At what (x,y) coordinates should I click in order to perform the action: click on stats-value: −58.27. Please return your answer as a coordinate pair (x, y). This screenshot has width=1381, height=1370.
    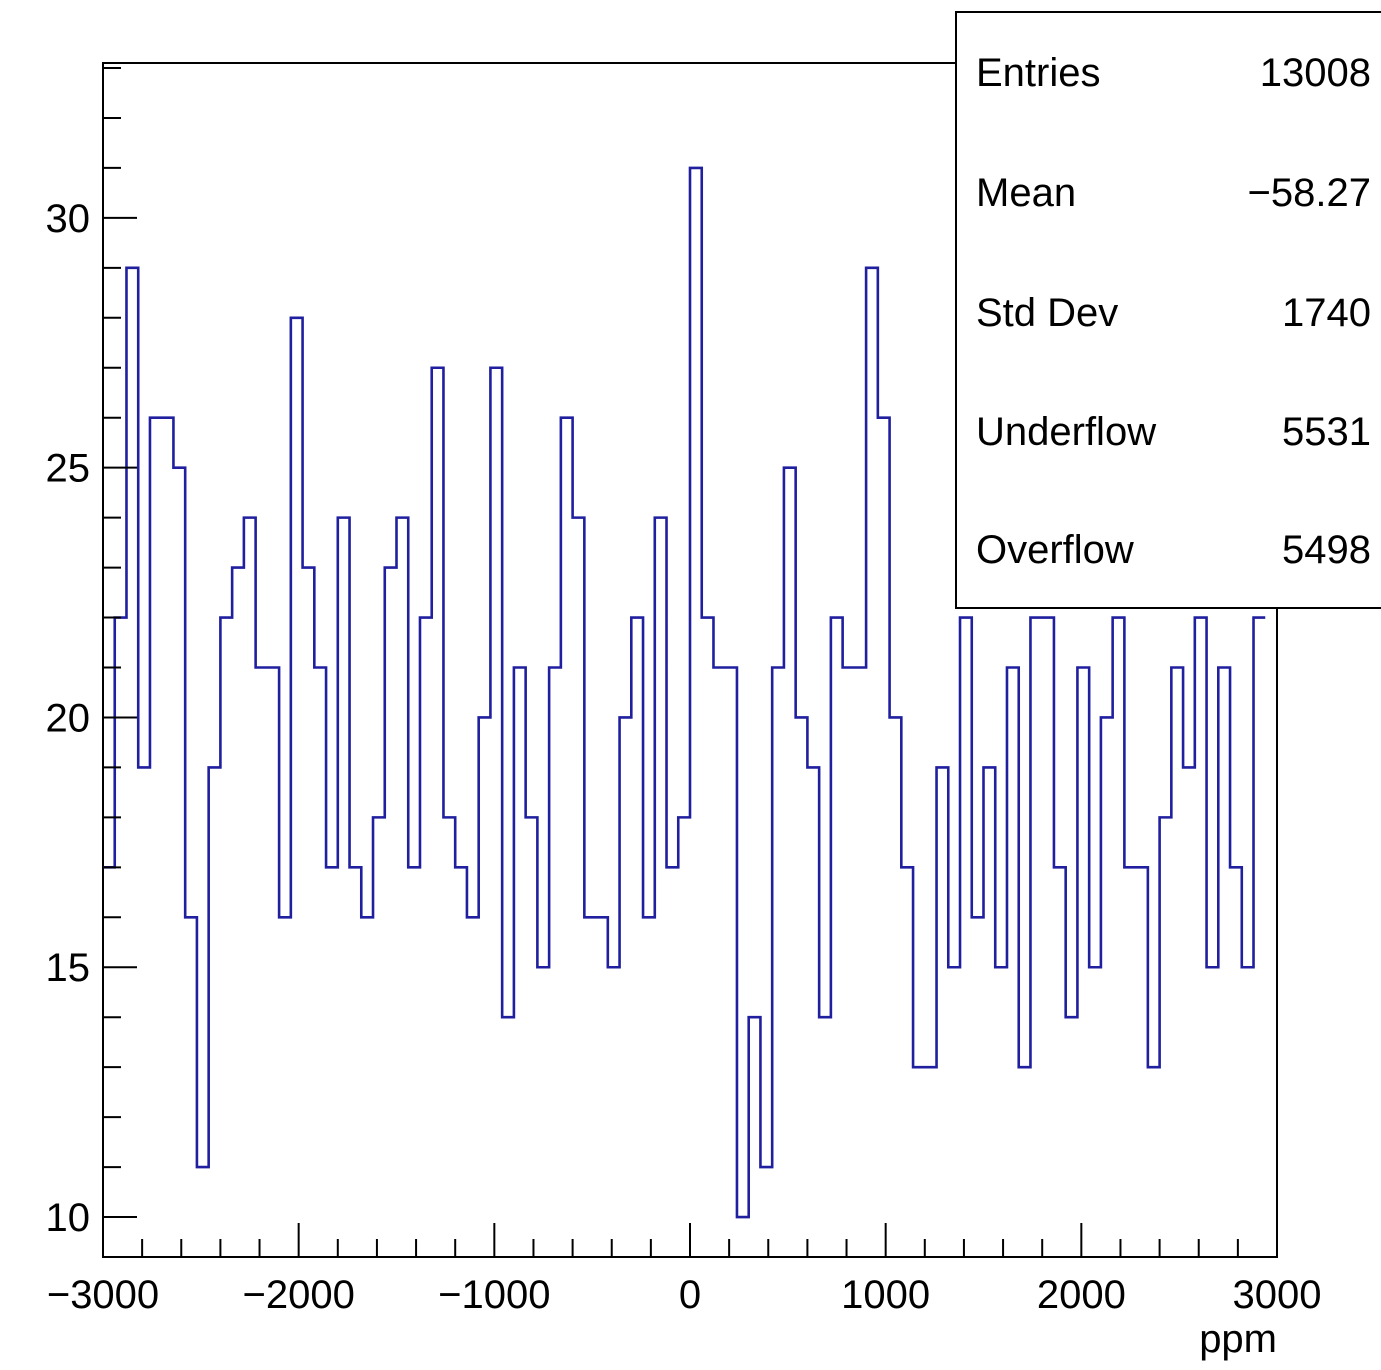
    Looking at the image, I should click on (1309, 193).